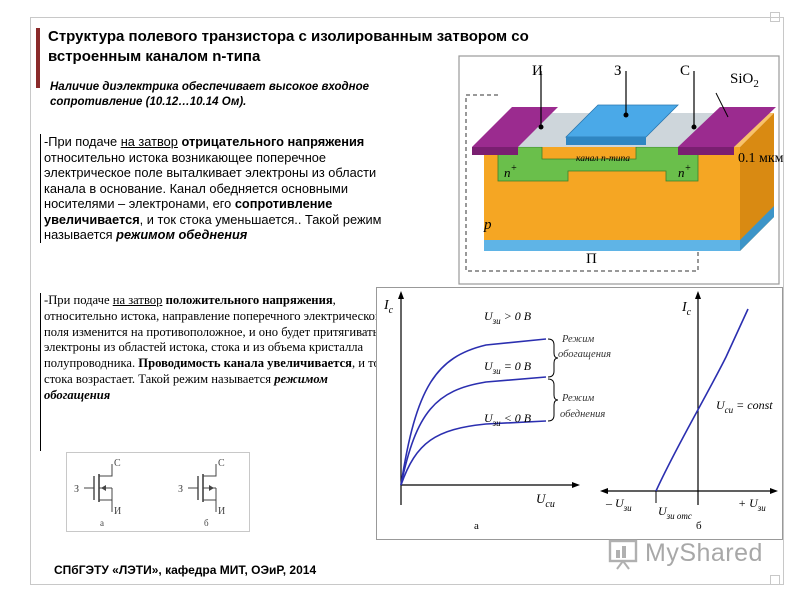 The width and height of the screenshot is (800, 600). I want to click on text-run: отрицательного напряжения, so click(273, 141).